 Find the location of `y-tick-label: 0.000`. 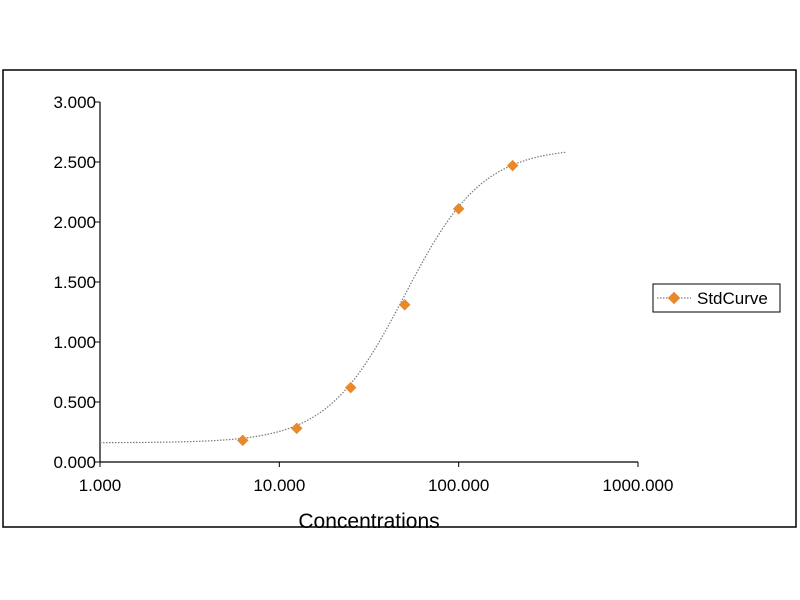

y-tick-label: 0.000 is located at coordinates (74, 462).